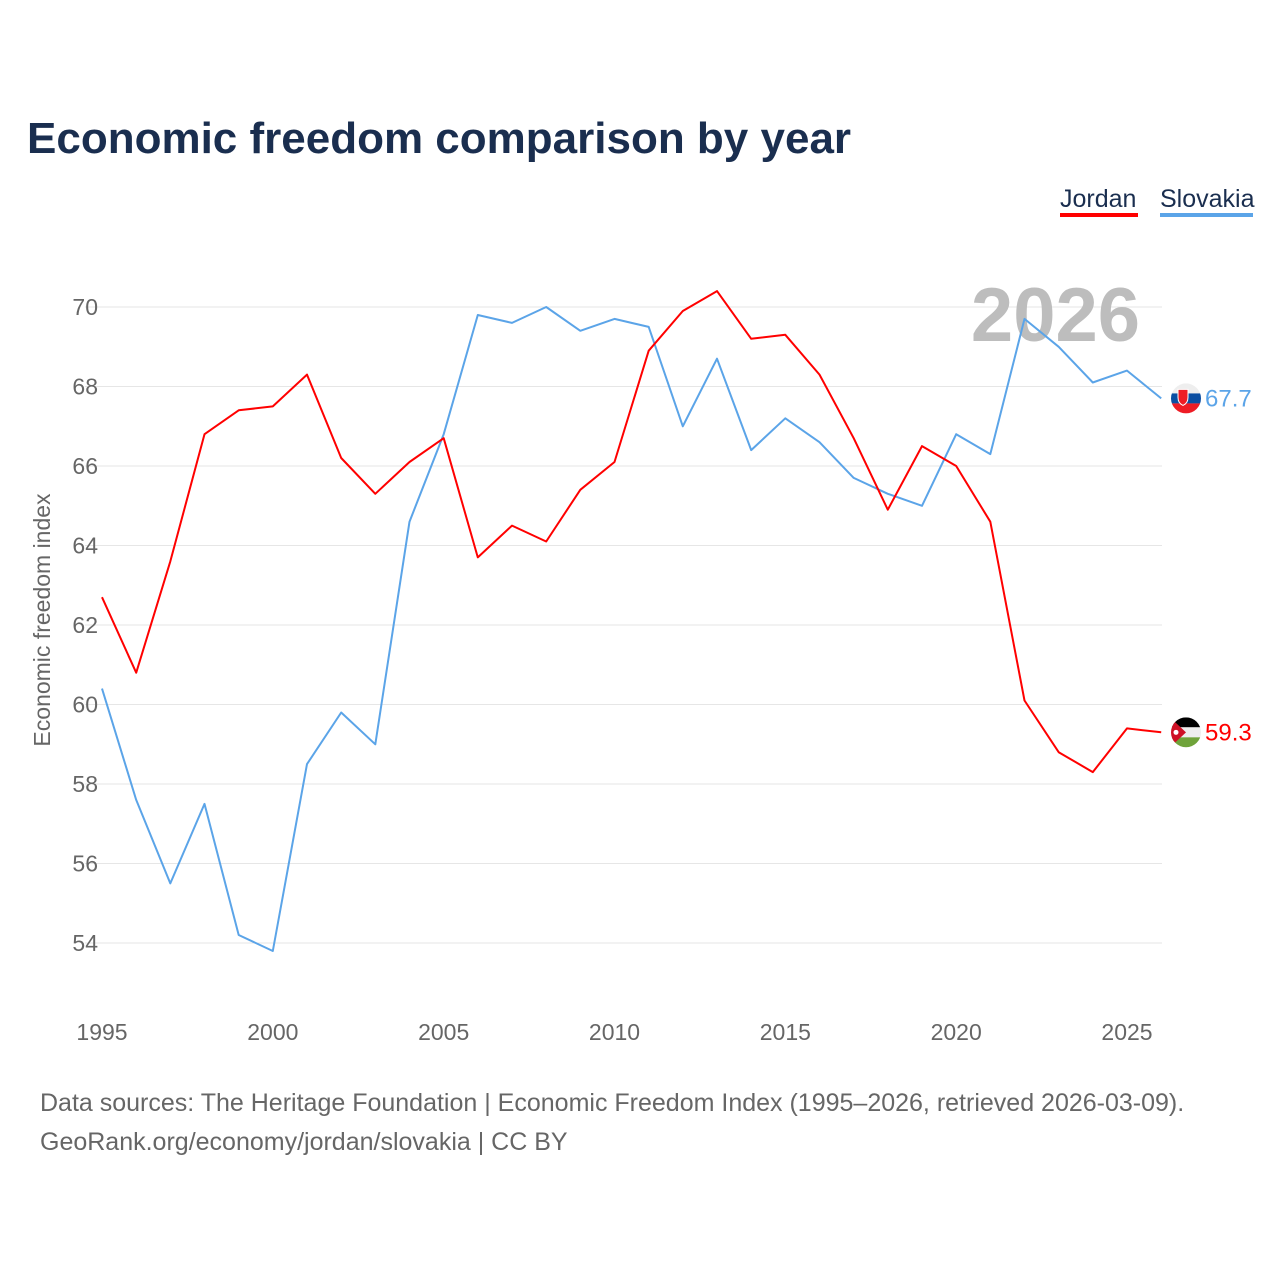  I want to click on x-axis-ticks: 1995 2000 2005 2010 2015 2020 2025, so click(614, 1032).